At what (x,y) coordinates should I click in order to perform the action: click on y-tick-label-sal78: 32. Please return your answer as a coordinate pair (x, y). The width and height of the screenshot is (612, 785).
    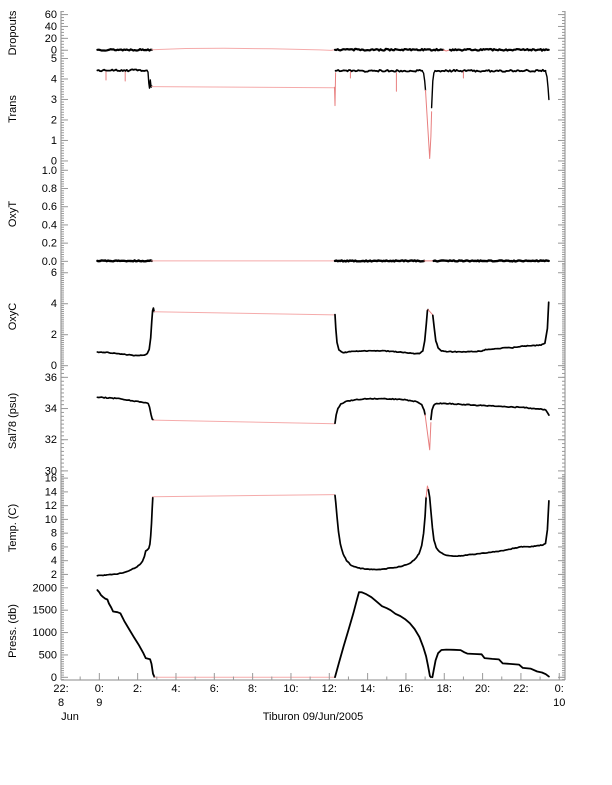
    Looking at the image, I should click on (51, 440).